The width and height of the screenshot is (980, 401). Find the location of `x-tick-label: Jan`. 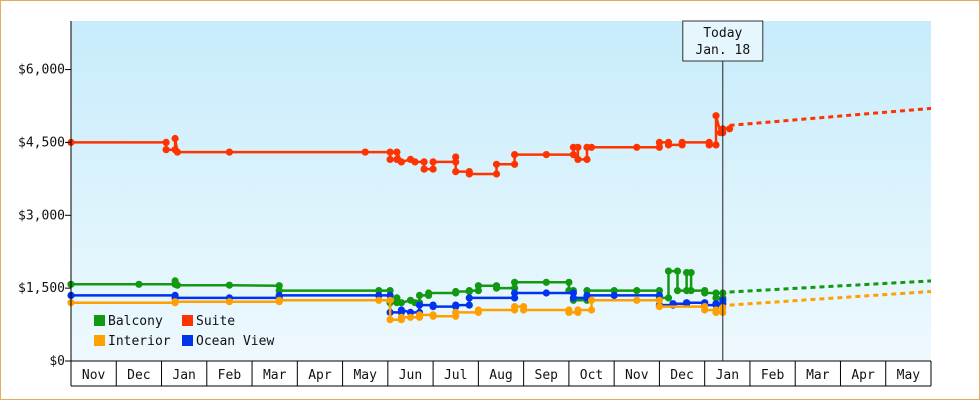

x-tick-label: Jan is located at coordinates (727, 375).